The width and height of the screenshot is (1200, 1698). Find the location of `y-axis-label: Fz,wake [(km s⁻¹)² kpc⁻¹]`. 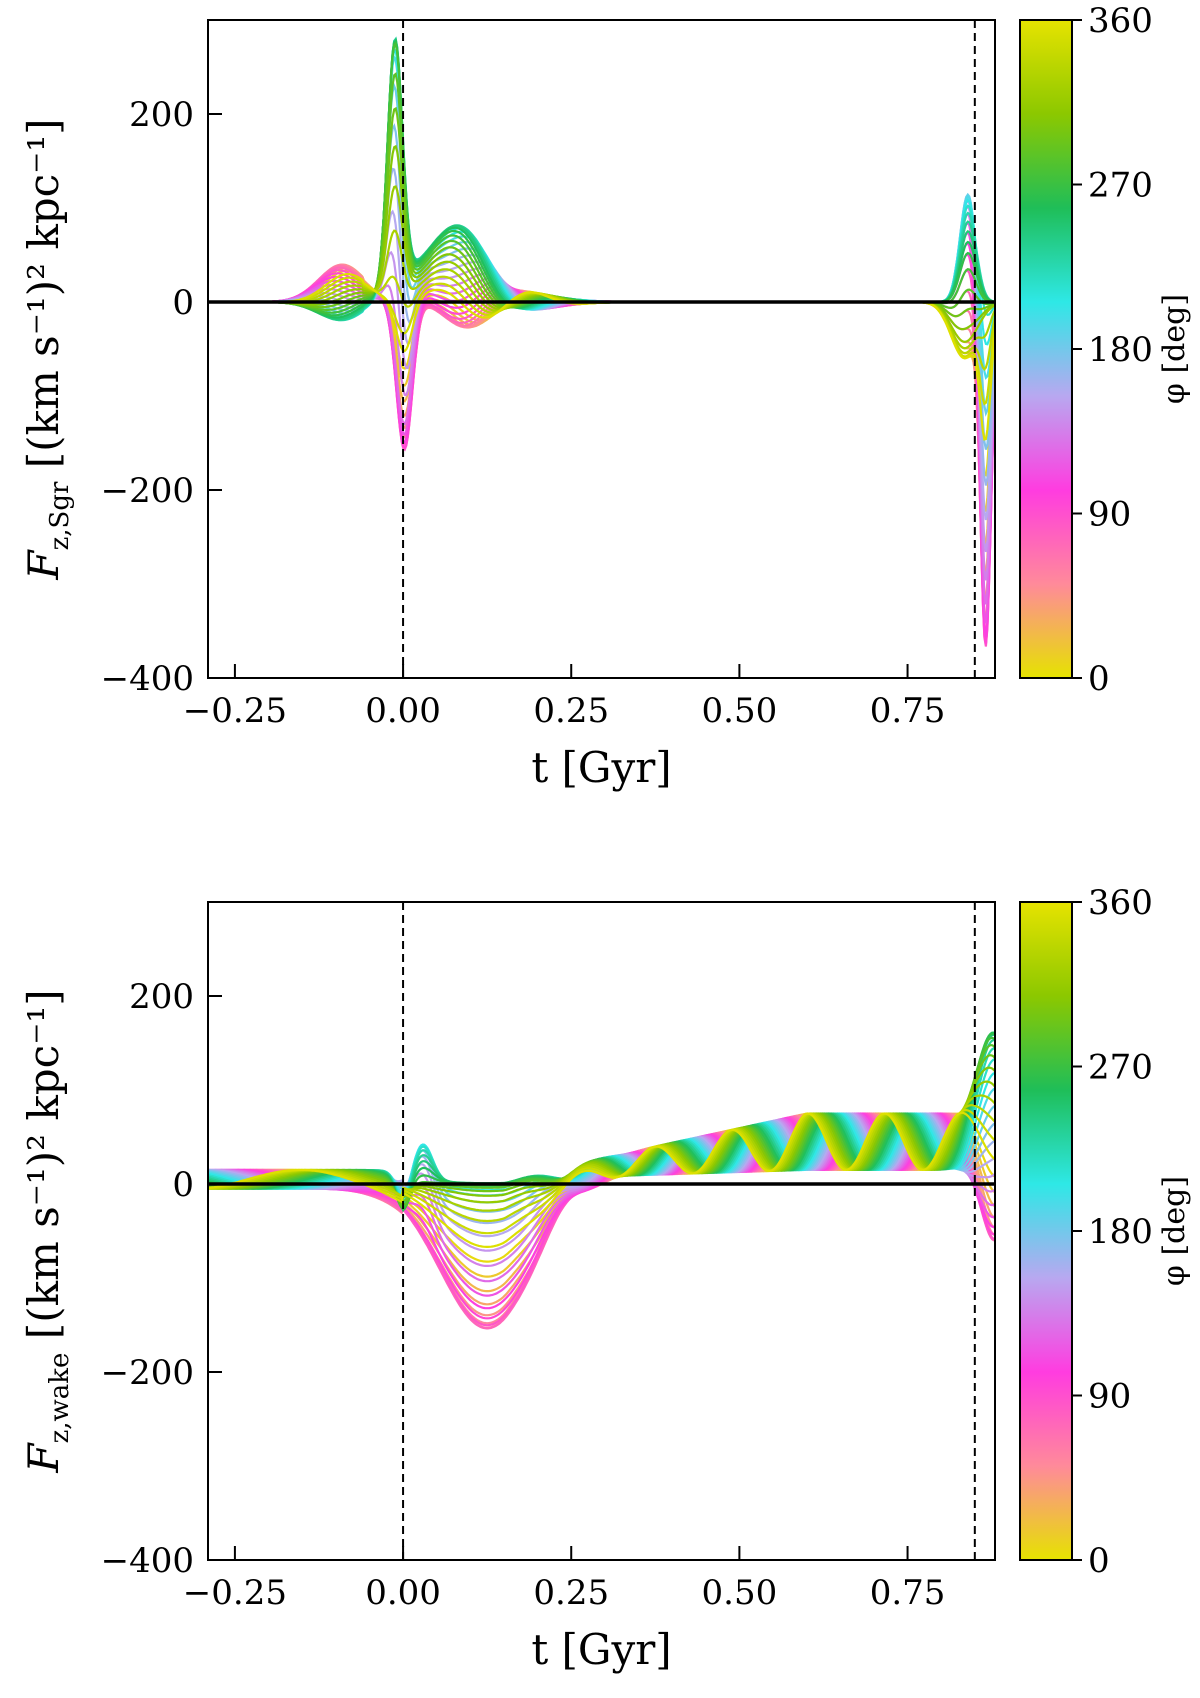

y-axis-label: Fz,wake [(km s⁻¹)² kpc⁻¹] is located at coordinates (47, 1231).